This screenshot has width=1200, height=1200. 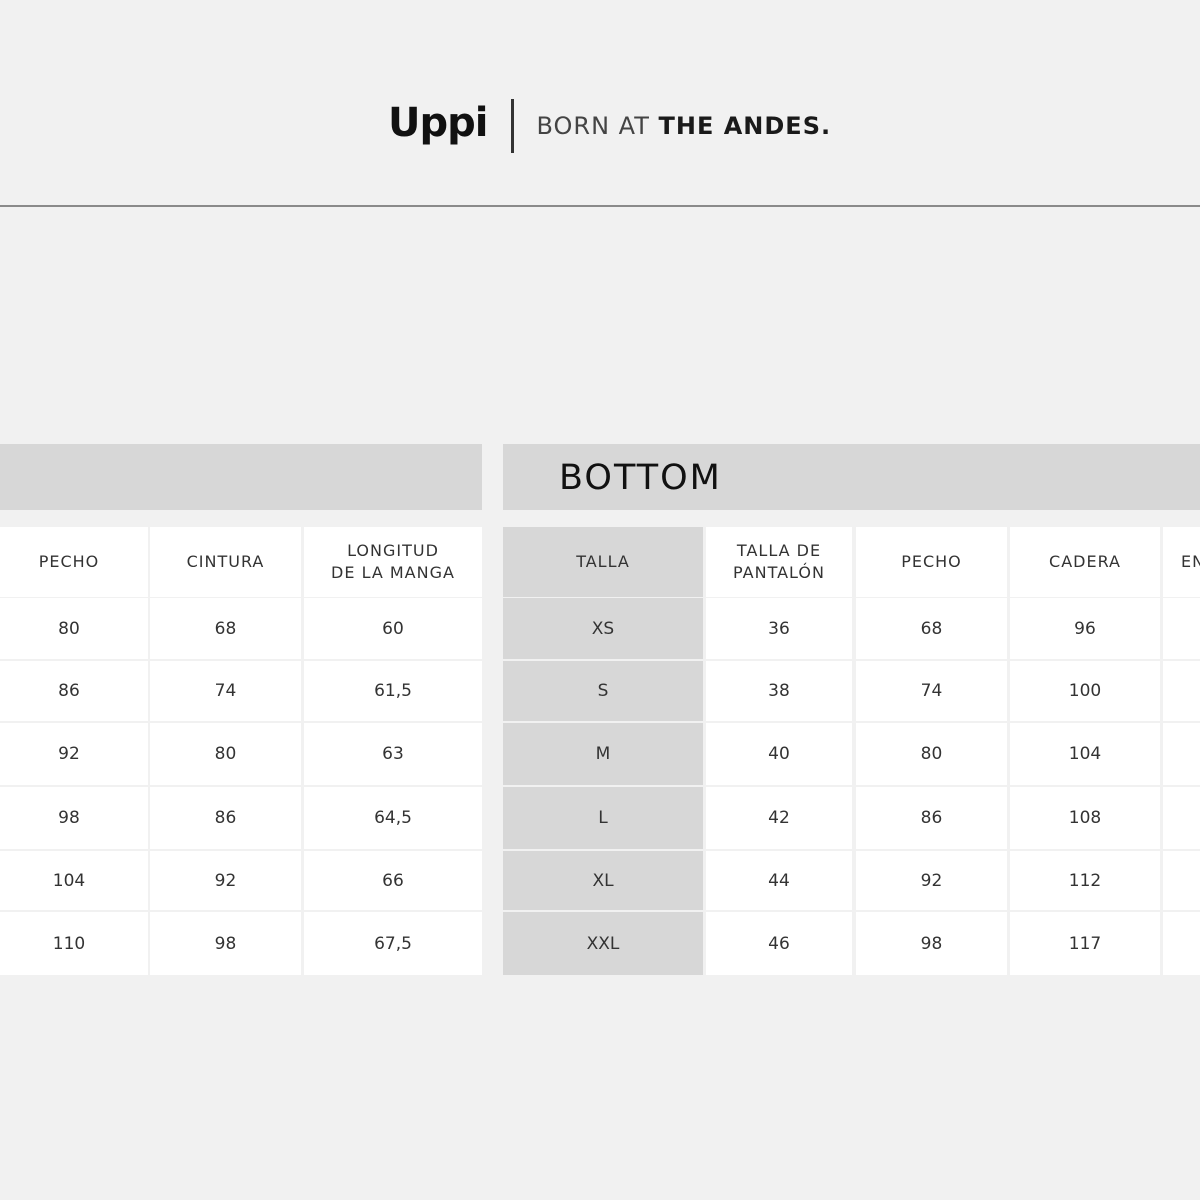 I want to click on table-cell: 38, so click(x=779, y=691).